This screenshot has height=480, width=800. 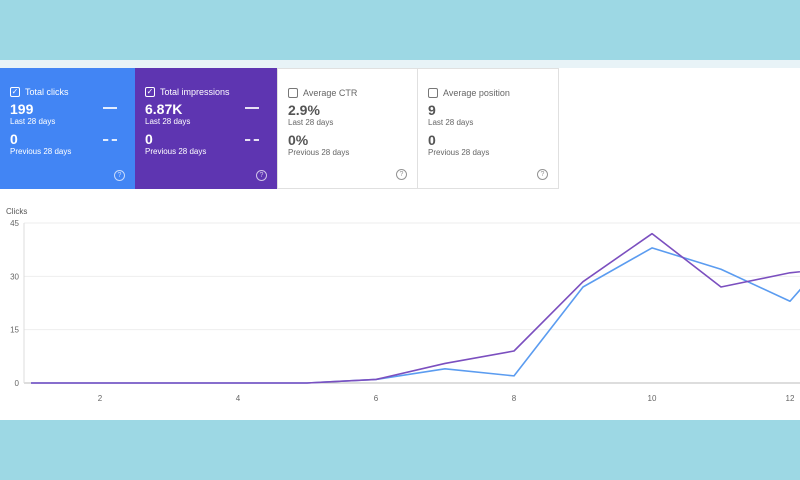 I want to click on checkbox-average-position, so click(x=433, y=92).